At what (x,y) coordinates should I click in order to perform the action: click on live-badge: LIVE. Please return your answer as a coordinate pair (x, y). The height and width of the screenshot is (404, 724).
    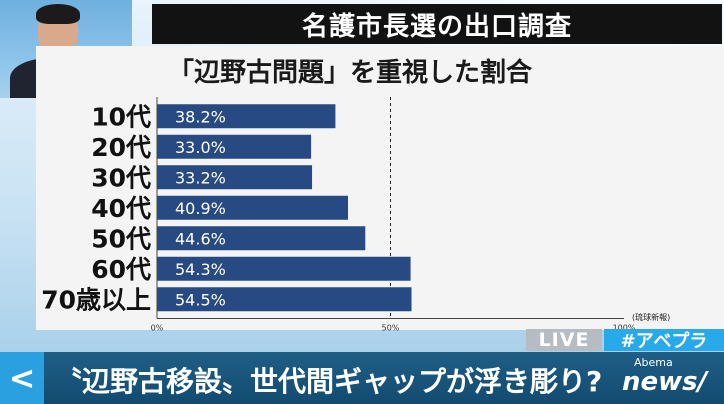
    Looking at the image, I should click on (564, 340).